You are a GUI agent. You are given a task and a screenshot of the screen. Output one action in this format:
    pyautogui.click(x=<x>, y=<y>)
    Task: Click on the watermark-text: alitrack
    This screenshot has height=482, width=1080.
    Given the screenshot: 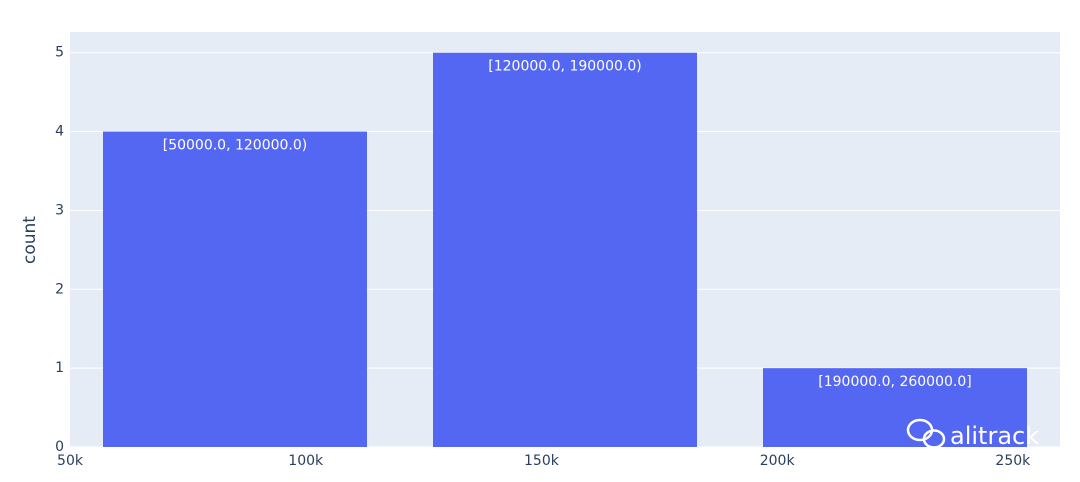 What is the action you would take?
    pyautogui.click(x=994, y=436)
    